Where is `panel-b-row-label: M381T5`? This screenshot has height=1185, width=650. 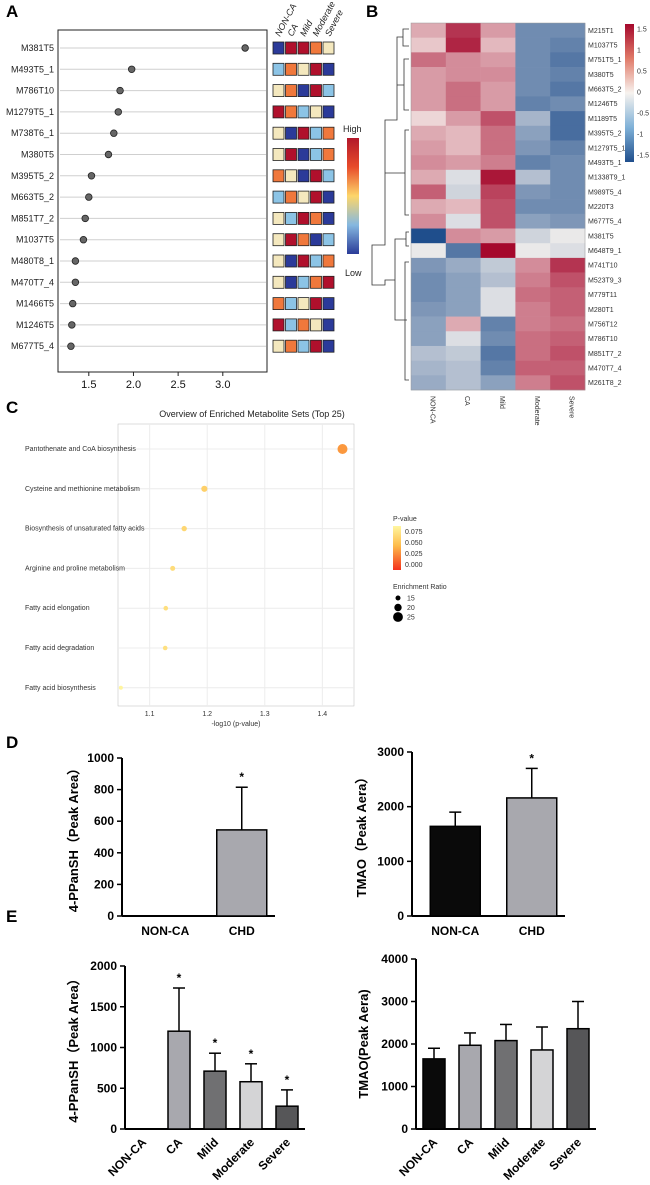
panel-b-row-label: M381T5 is located at coordinates (601, 236).